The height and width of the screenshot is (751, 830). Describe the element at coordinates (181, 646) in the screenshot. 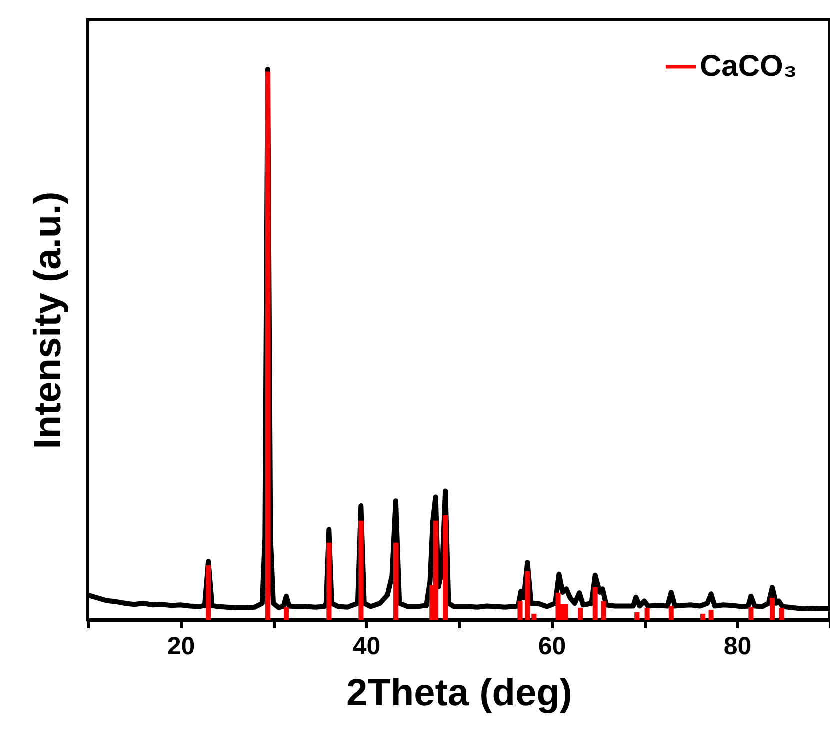

I see `x-tick-label: 20` at that location.